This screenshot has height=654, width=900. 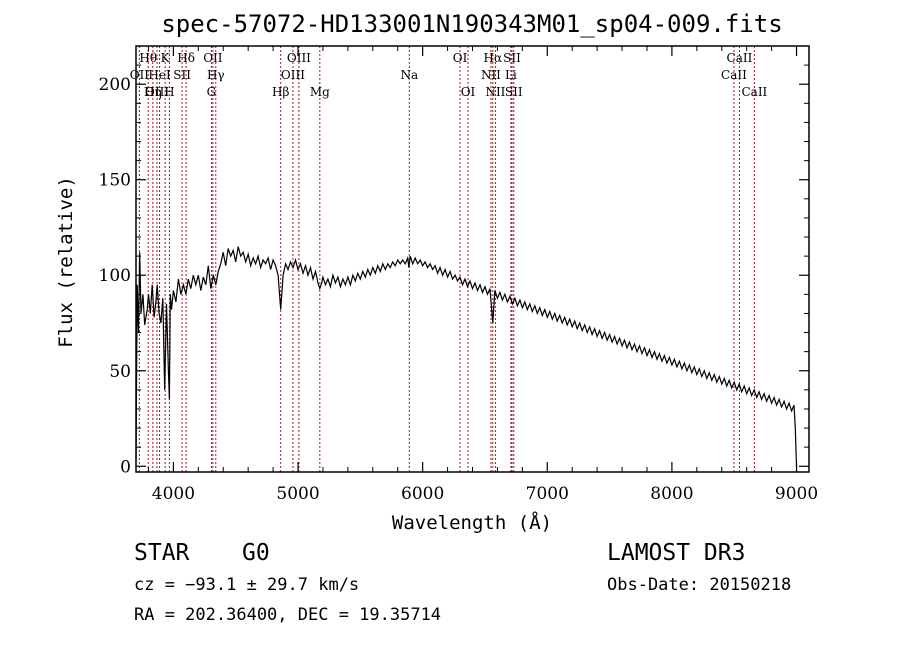 What do you see at coordinates (186, 58) in the screenshot?
I see `line-label: Hδ` at bounding box center [186, 58].